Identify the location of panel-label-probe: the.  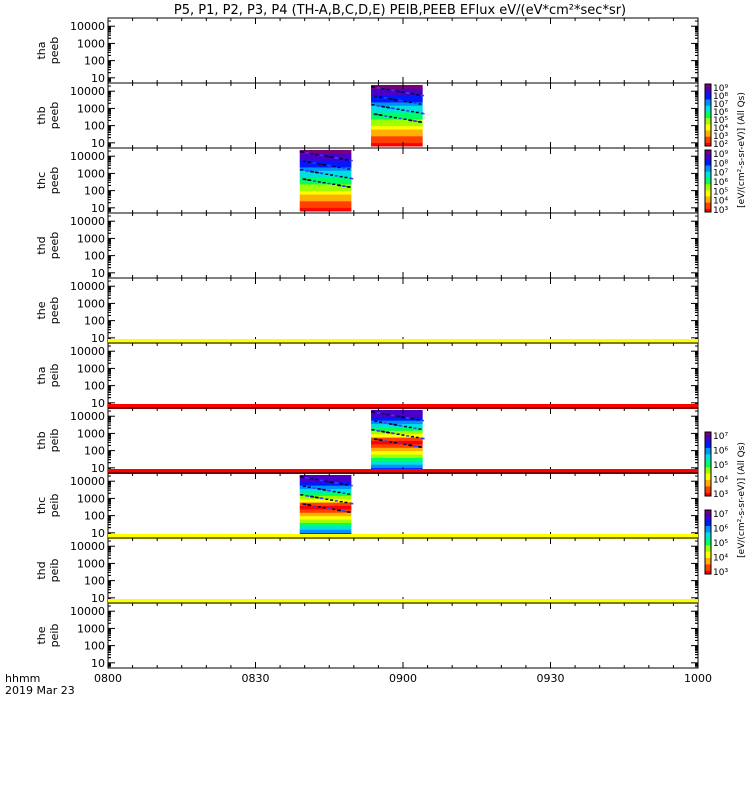
(41, 310).